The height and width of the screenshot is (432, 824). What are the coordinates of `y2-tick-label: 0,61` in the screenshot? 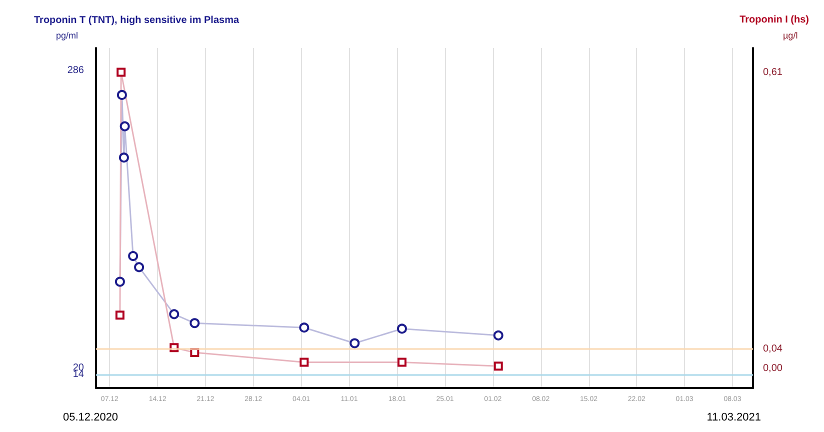 It's located at (773, 72).